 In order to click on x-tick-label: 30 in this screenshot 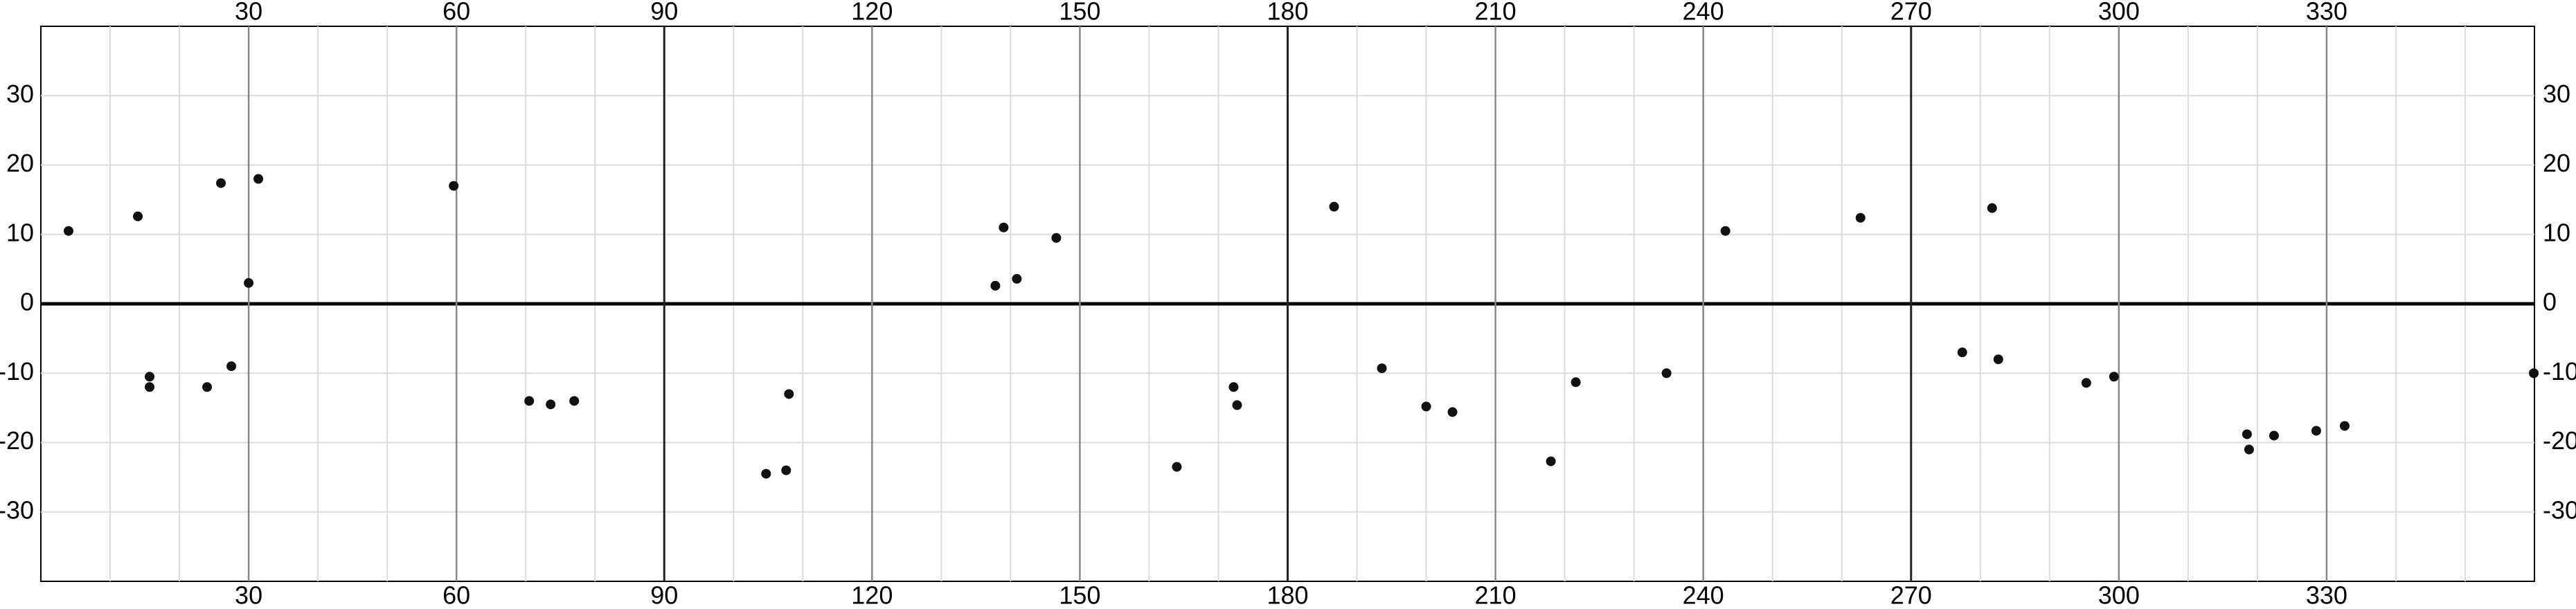, I will do `click(249, 595)`.